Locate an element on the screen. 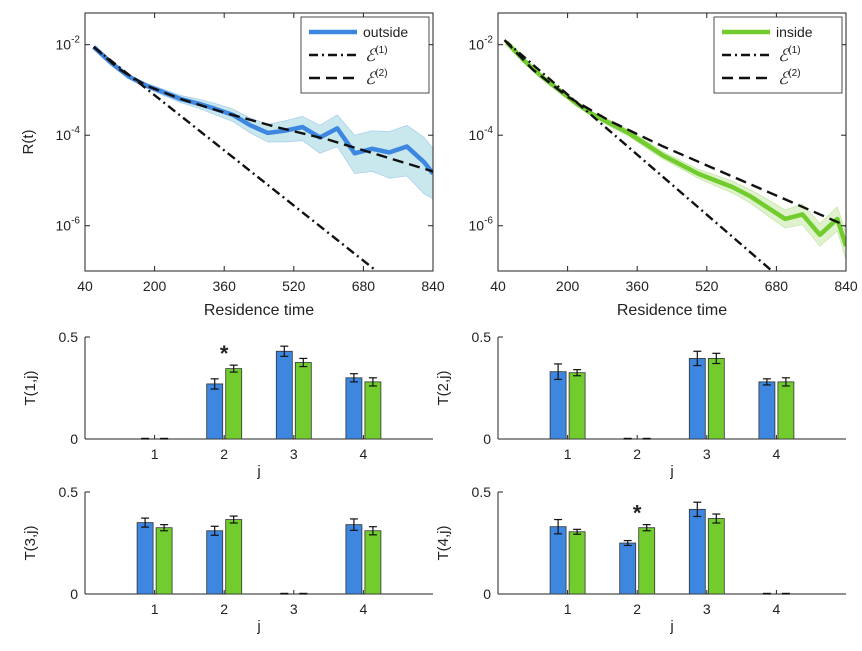  series-line-inside is located at coordinates (675, 143).